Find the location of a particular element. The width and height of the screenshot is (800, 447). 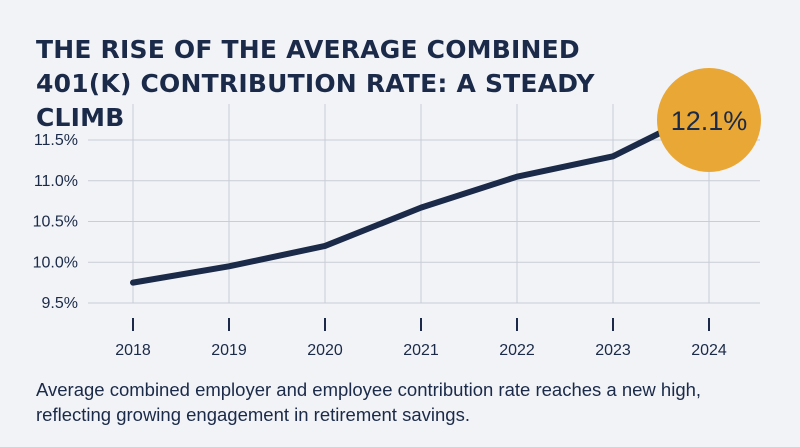

y-tick-label: 9.5% is located at coordinates (60, 303).